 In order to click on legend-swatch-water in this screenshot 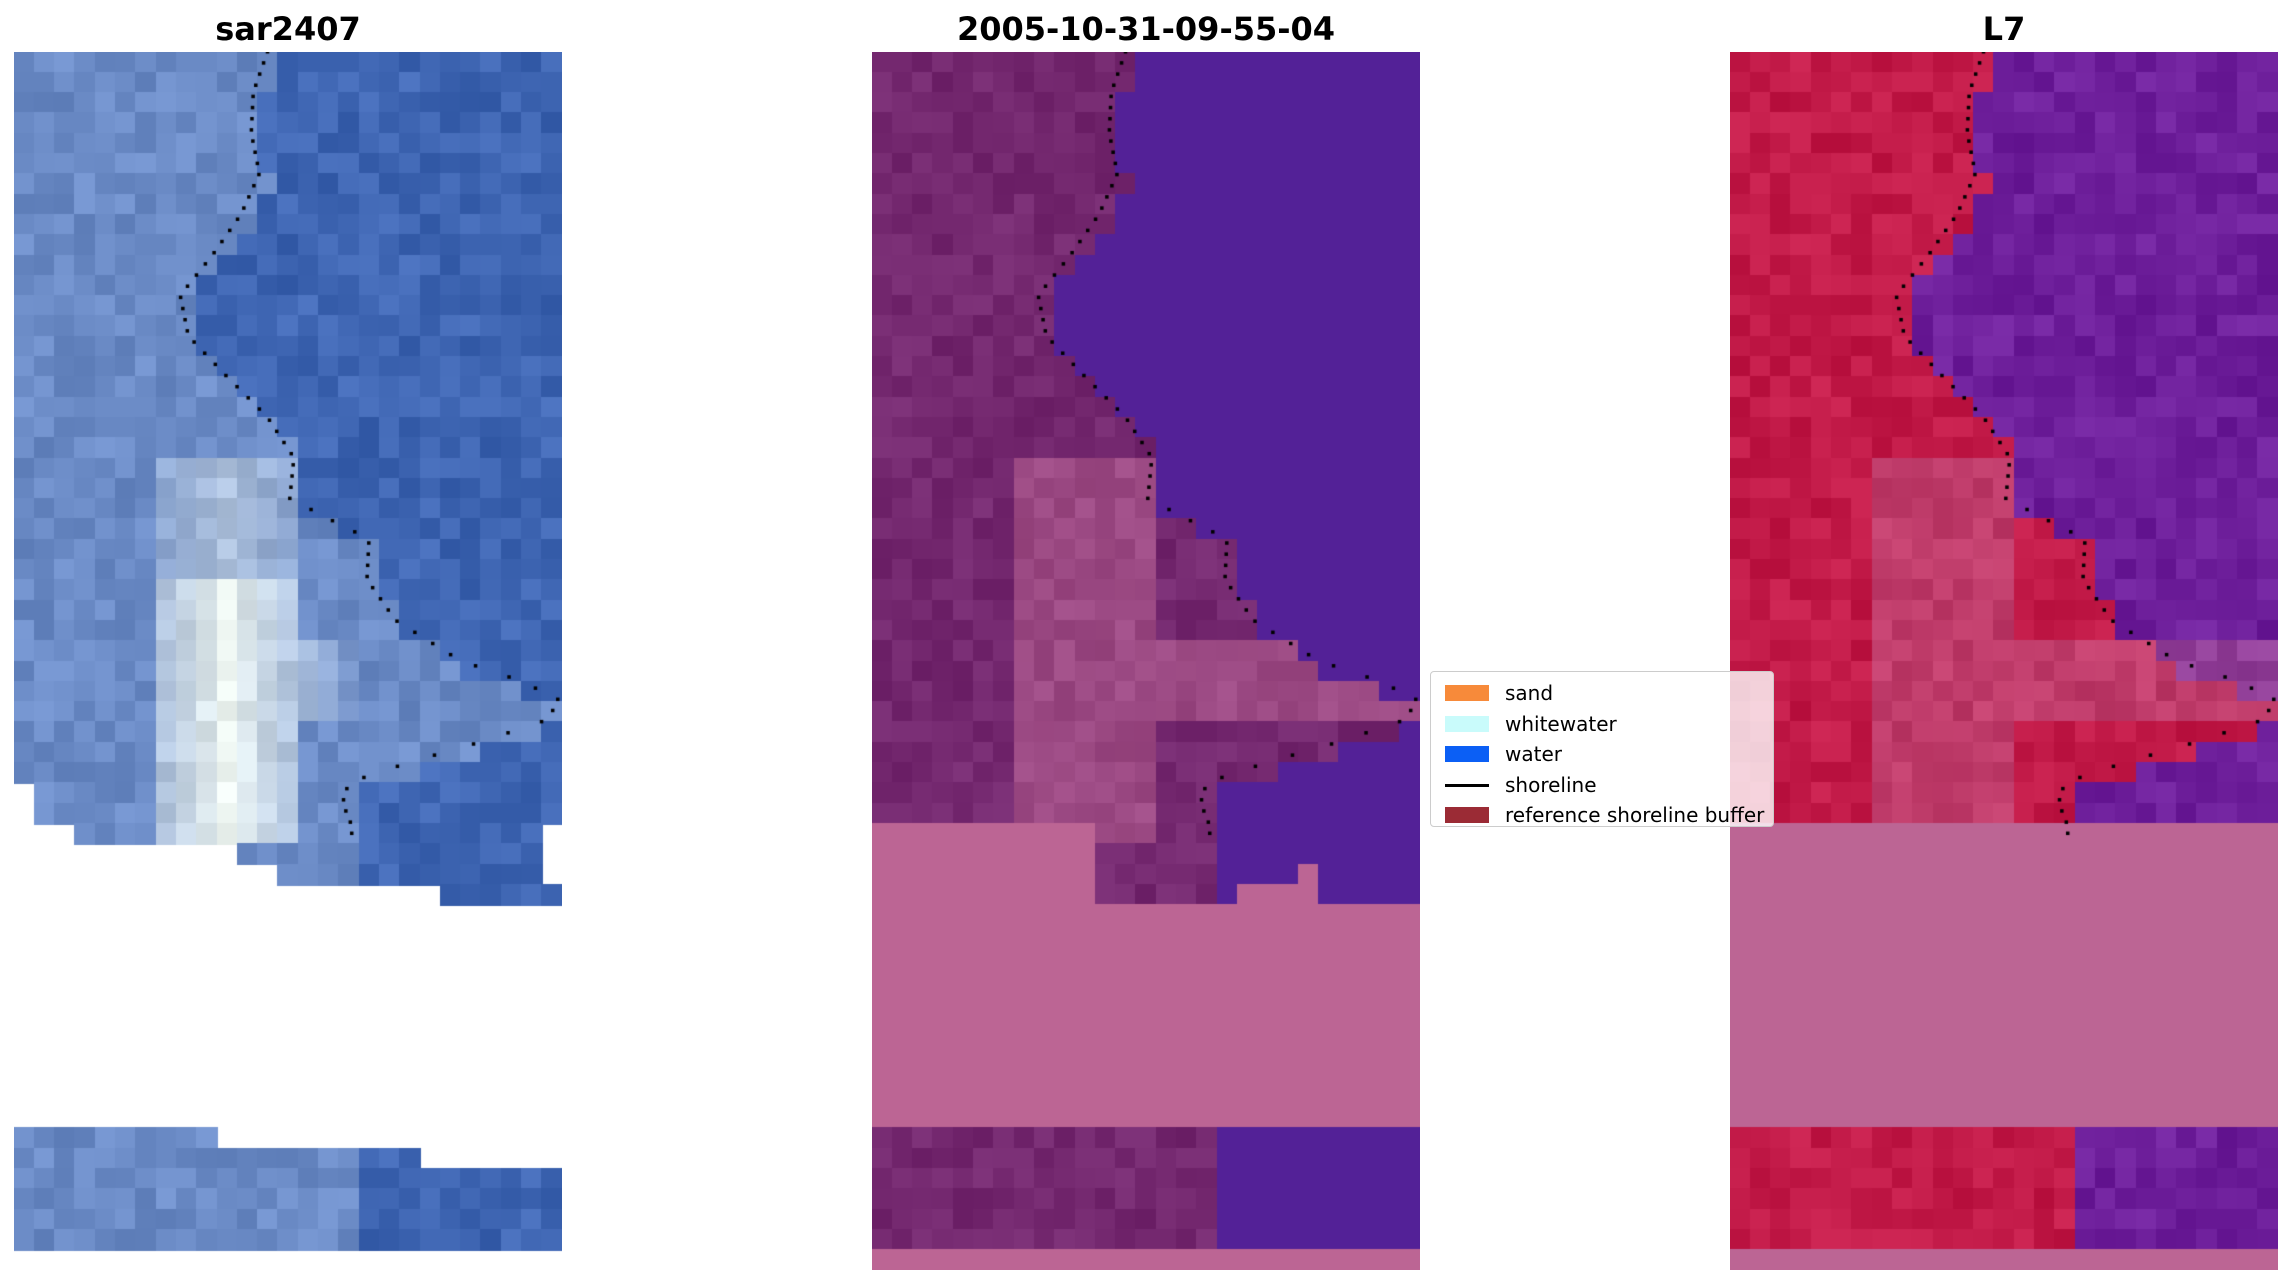, I will do `click(1467, 754)`.